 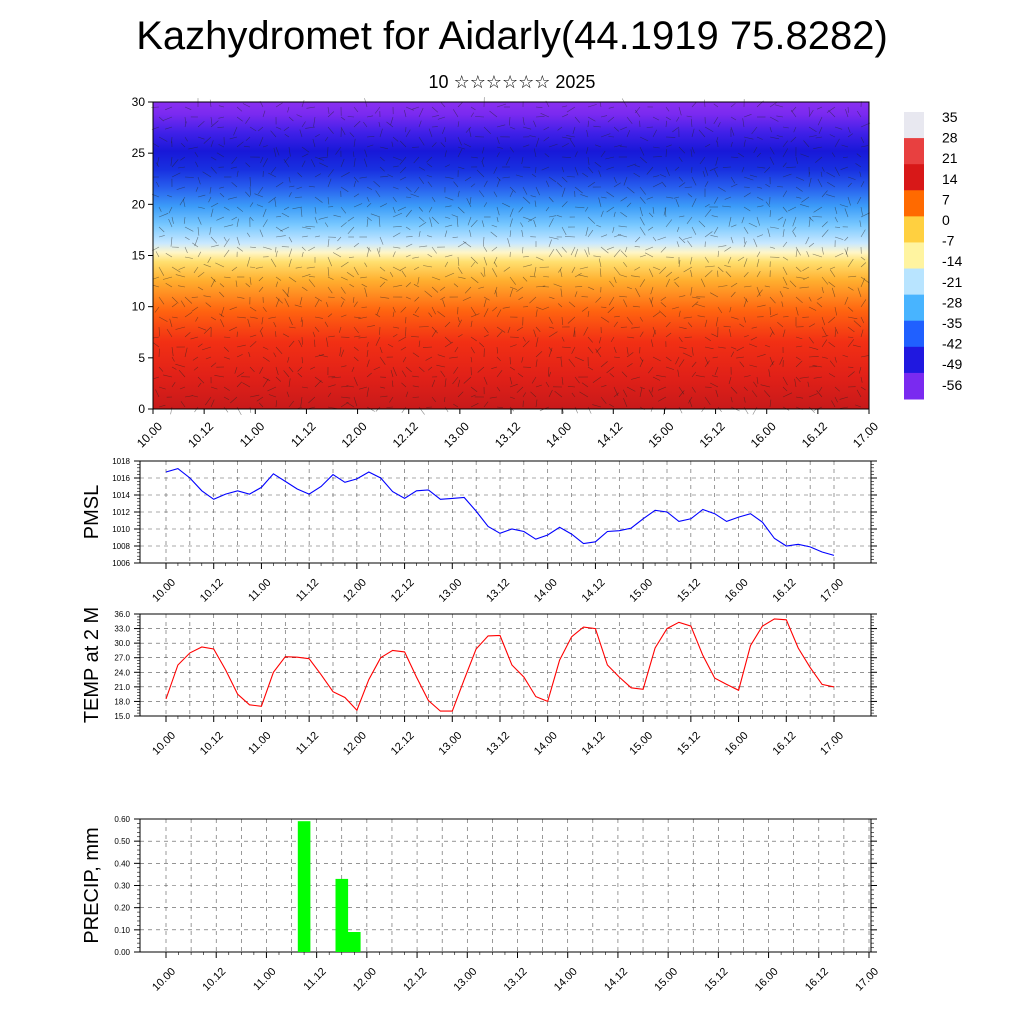 What do you see at coordinates (914, 229) in the screenshot?
I see `colorbar-segment` at bounding box center [914, 229].